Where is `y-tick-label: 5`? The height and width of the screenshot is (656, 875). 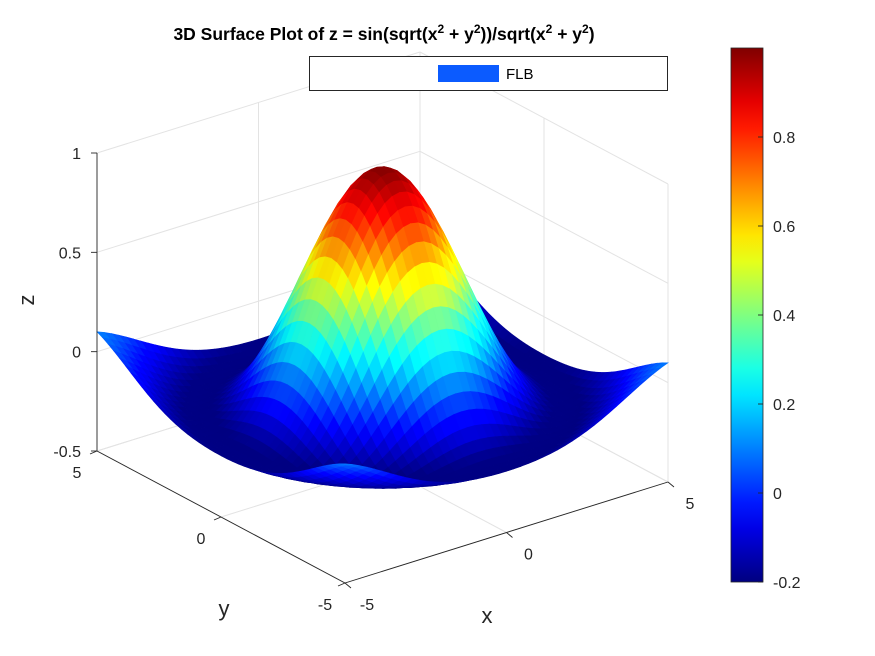 y-tick-label: 5 is located at coordinates (77, 473).